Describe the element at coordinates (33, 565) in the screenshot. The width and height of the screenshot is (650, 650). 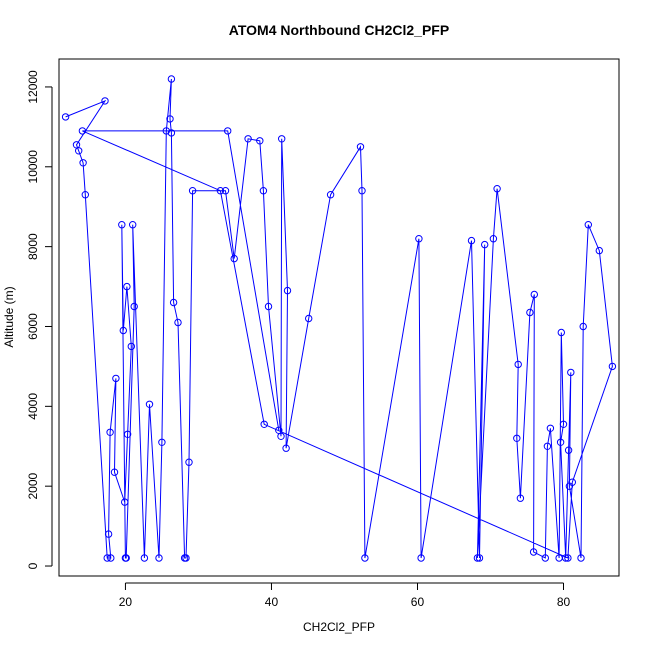
I see `y-tick-label: 0` at that location.